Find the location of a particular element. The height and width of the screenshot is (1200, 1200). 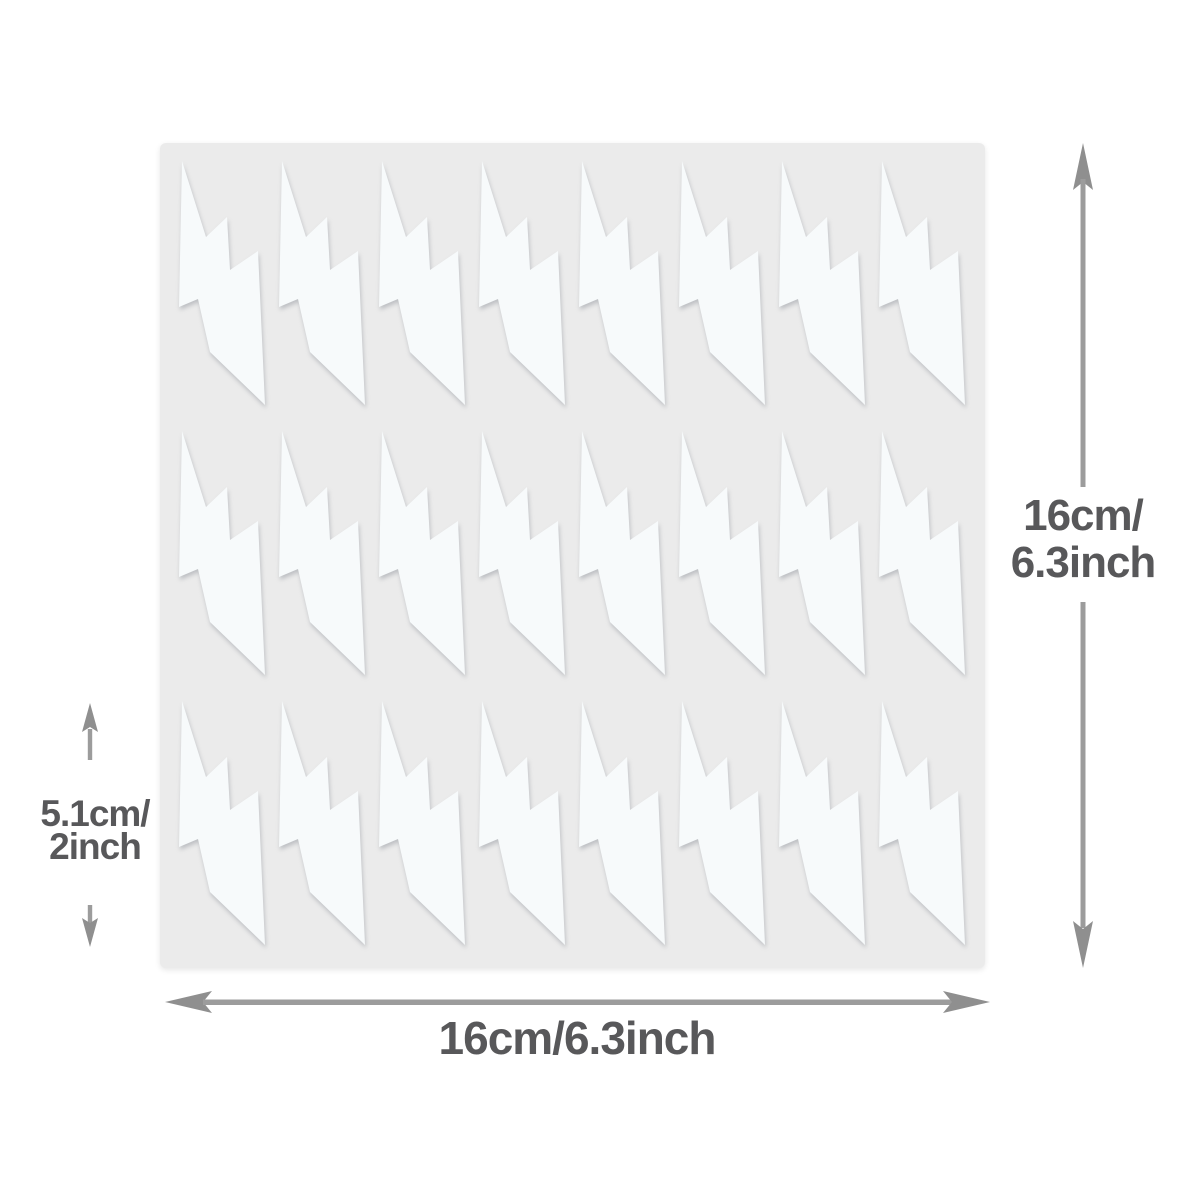

sticker-height-dimension-arrow is located at coordinates (90, 825).